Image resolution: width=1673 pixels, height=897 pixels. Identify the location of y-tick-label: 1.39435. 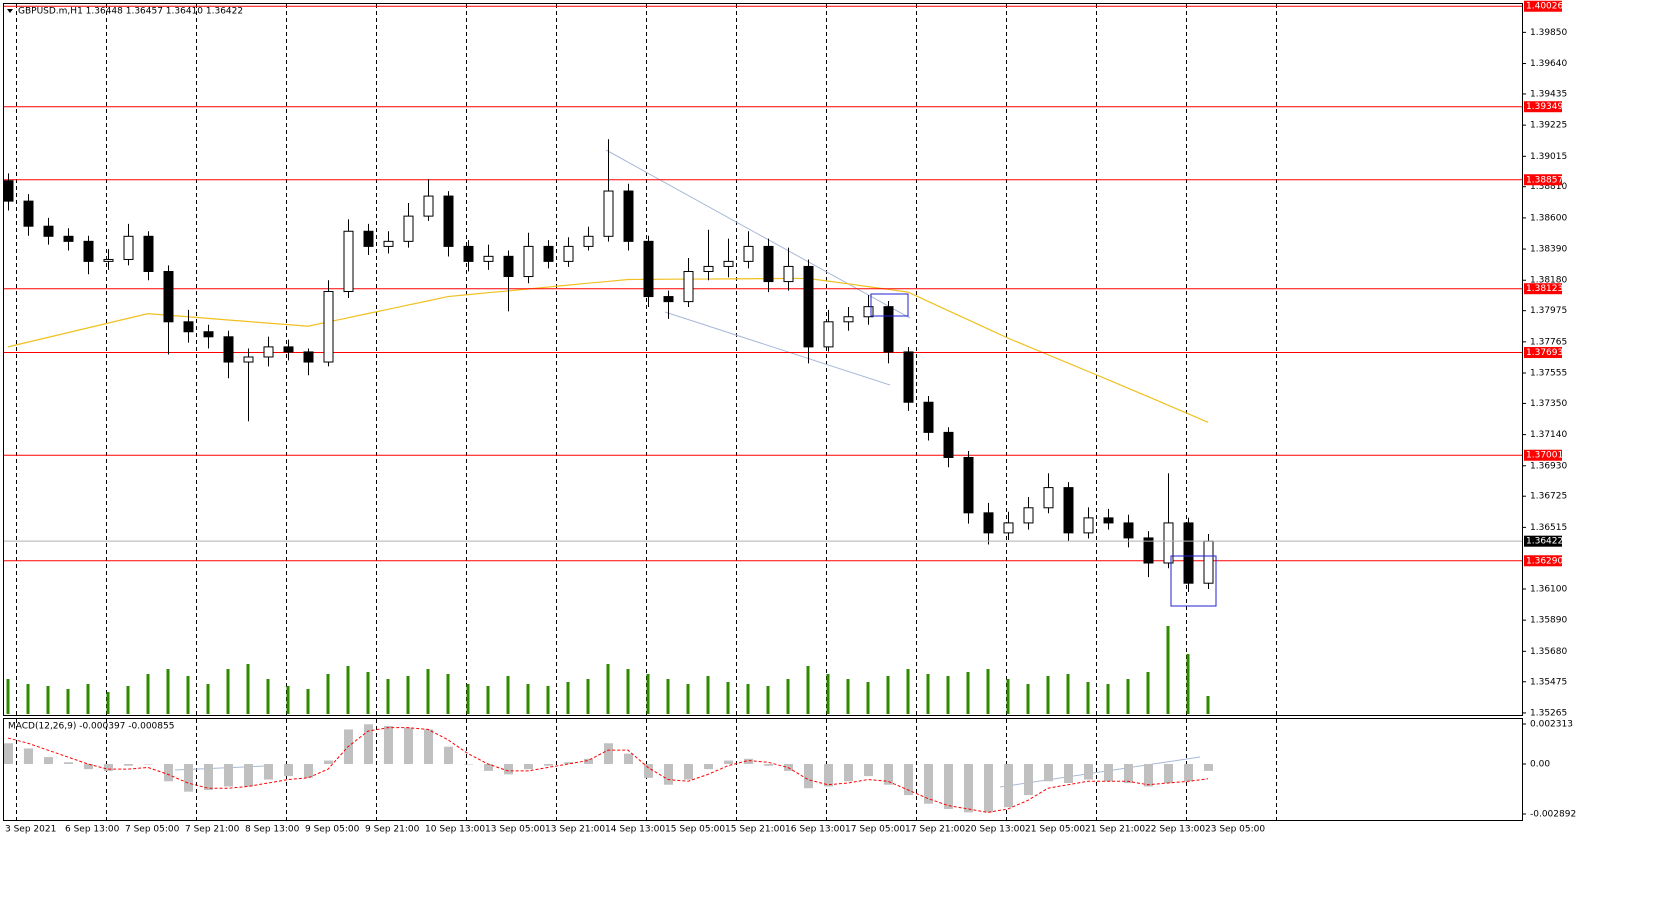
(1548, 94).